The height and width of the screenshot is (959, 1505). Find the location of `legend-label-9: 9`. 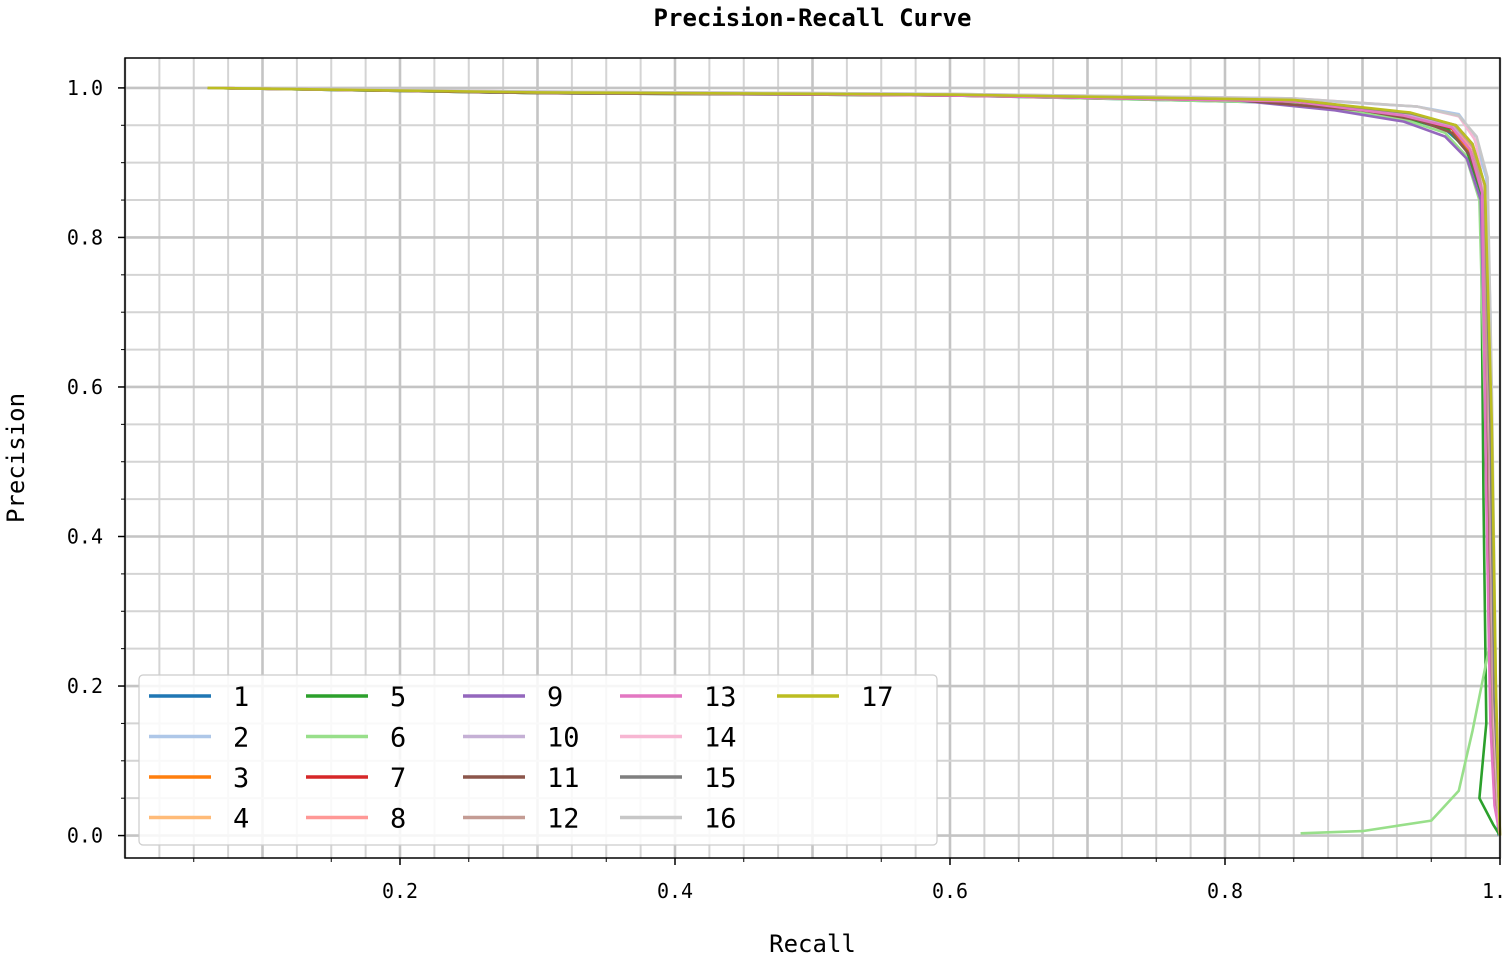

legend-label-9: 9 is located at coordinates (555, 697).